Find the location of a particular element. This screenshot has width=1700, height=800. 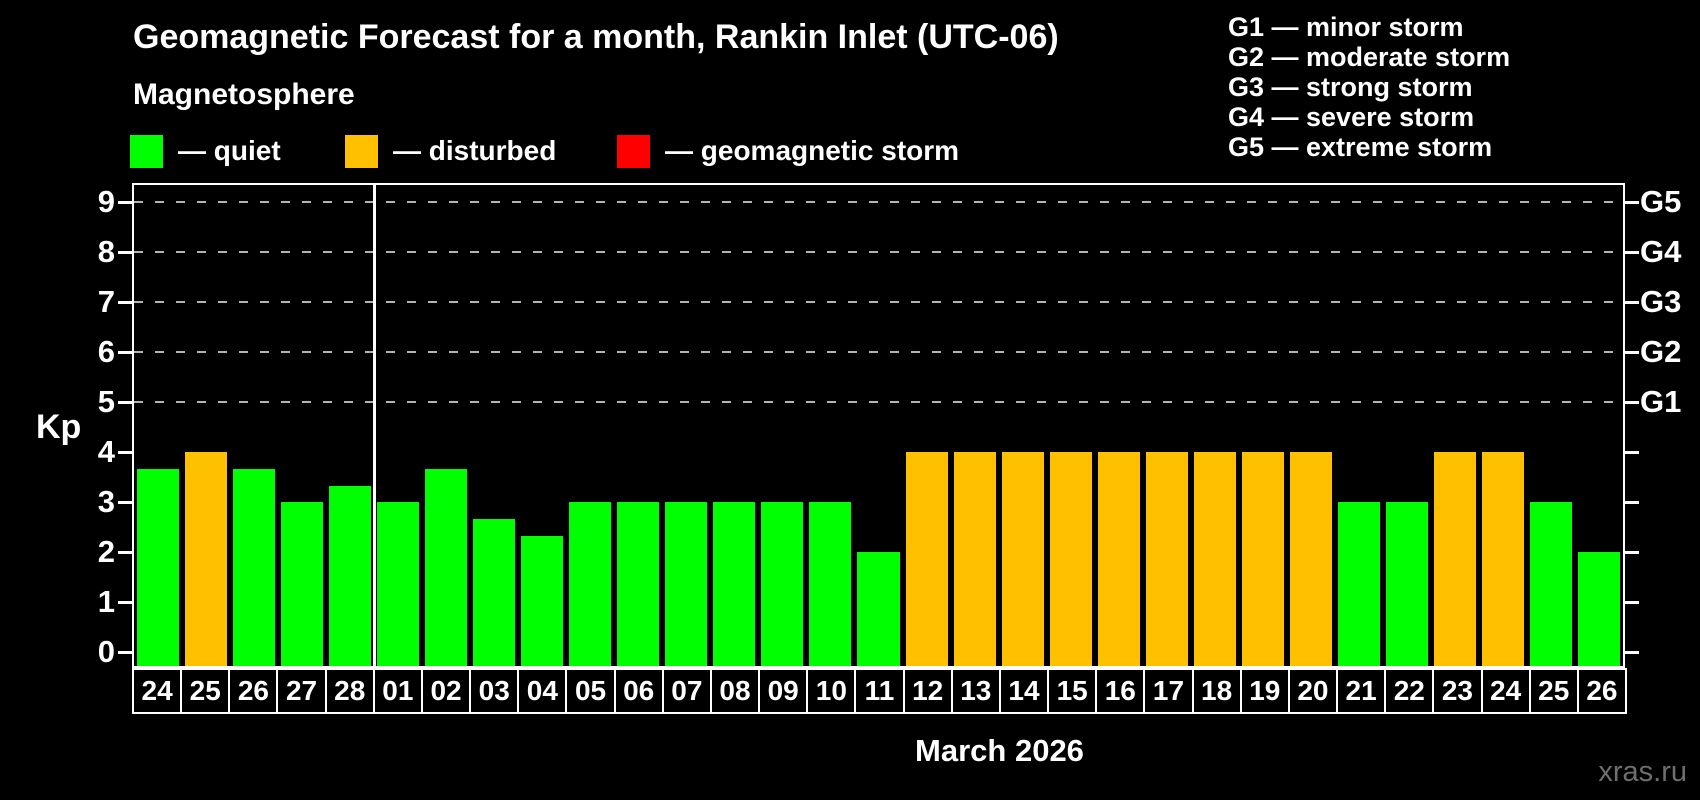

y-tick-label-5: 5 is located at coordinates (106, 401).